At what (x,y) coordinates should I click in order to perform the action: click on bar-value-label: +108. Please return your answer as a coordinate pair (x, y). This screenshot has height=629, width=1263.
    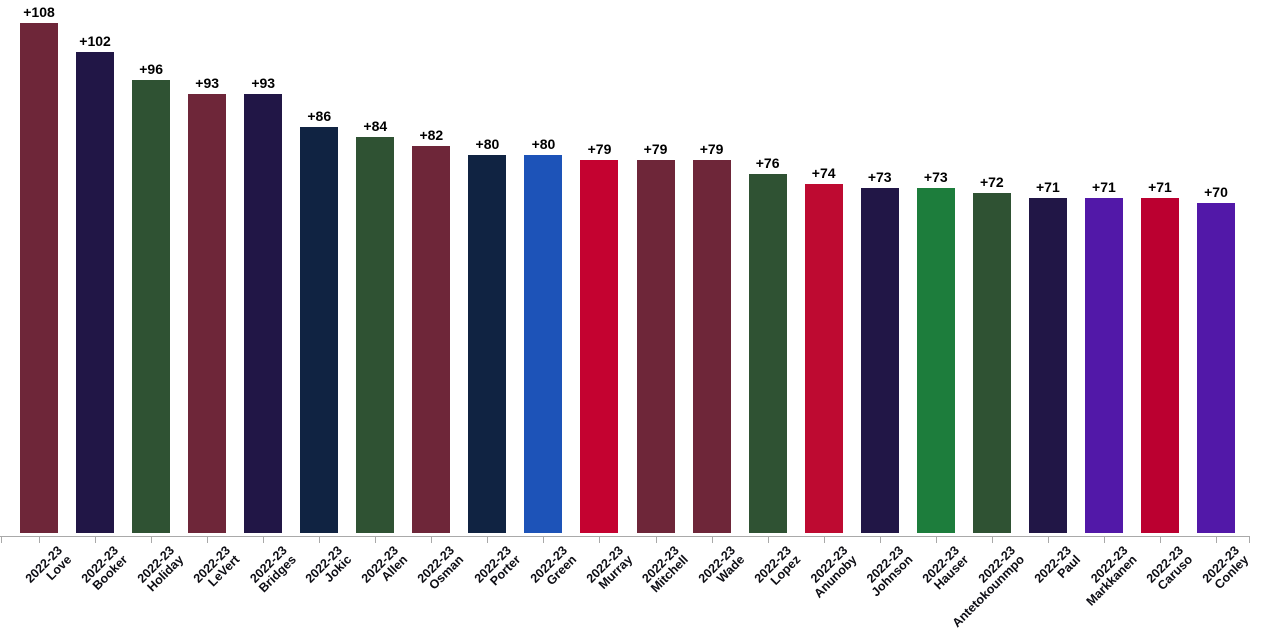
    Looking at the image, I should click on (39, 12).